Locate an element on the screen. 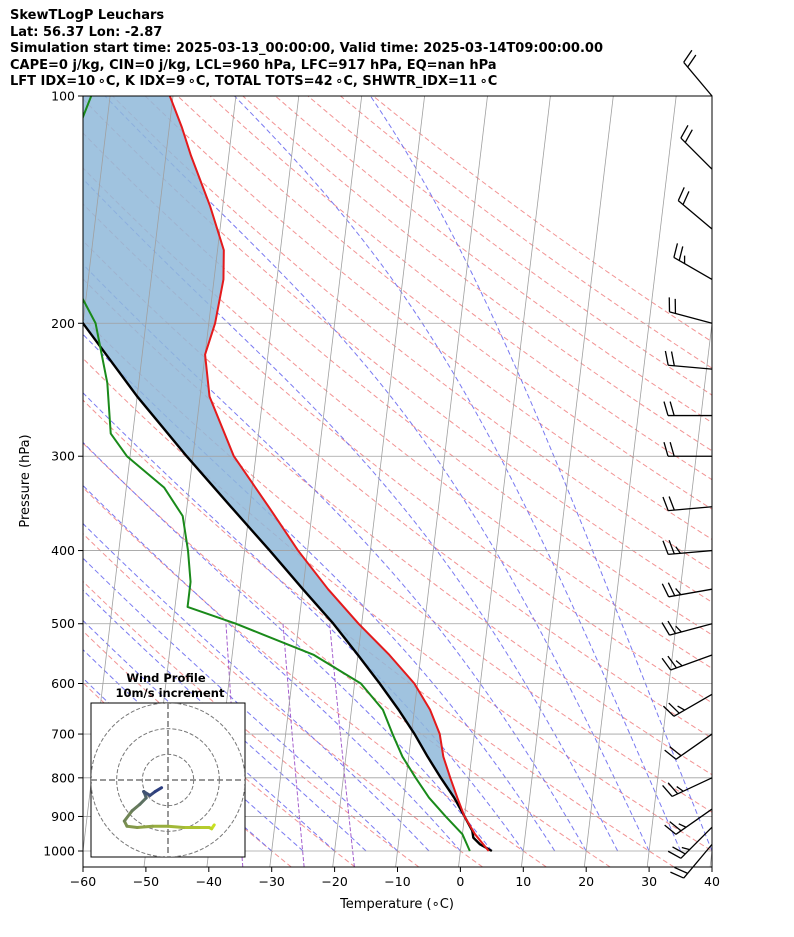  x-tick-label: 40 is located at coordinates (712, 881).